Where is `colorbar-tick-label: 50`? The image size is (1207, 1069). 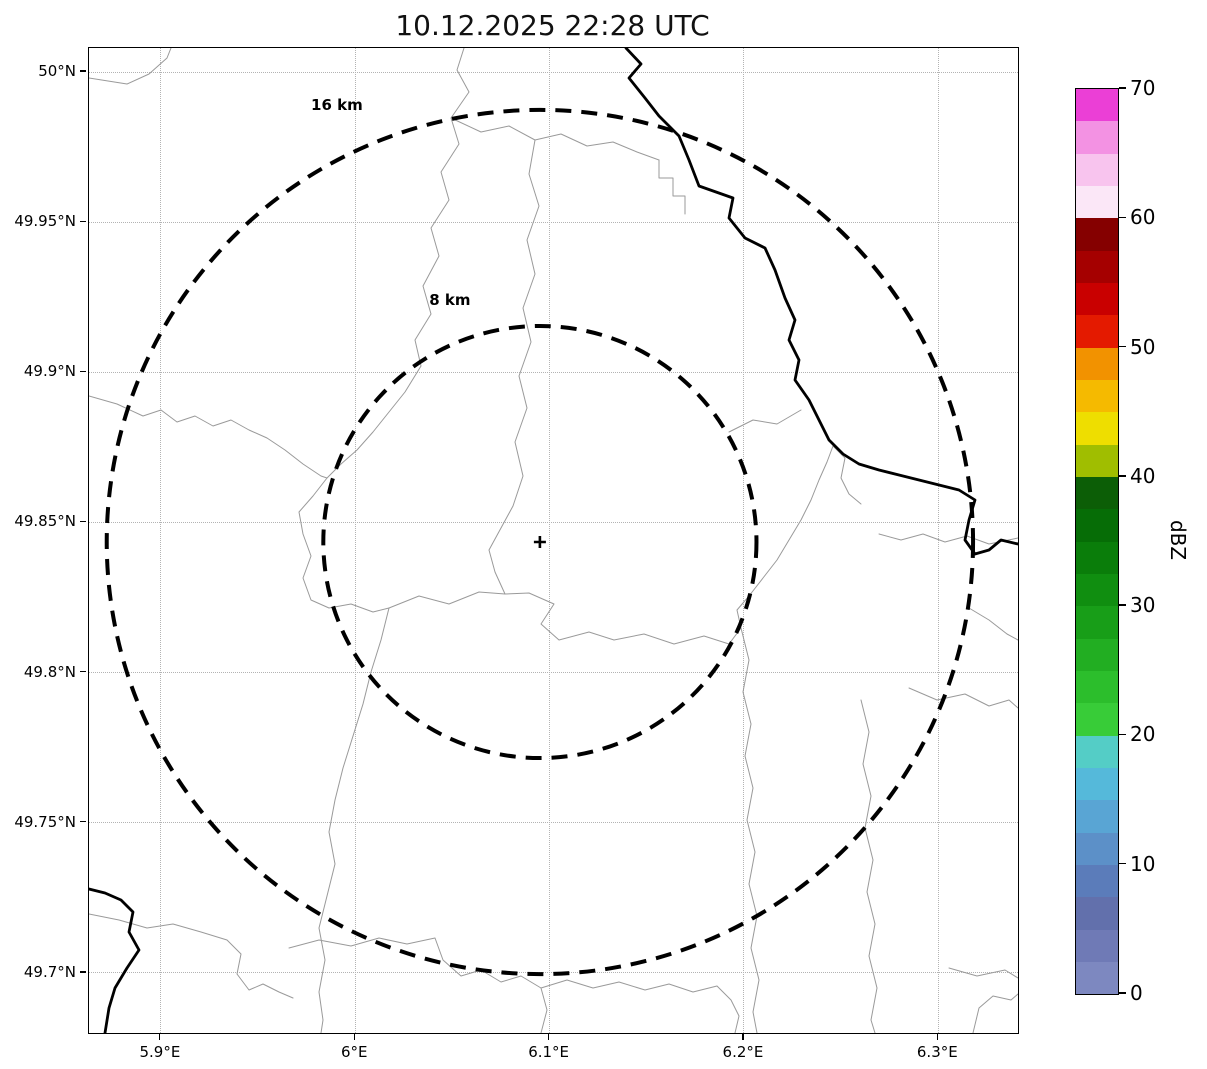
colorbar-tick-label: 50 is located at coordinates (1143, 346).